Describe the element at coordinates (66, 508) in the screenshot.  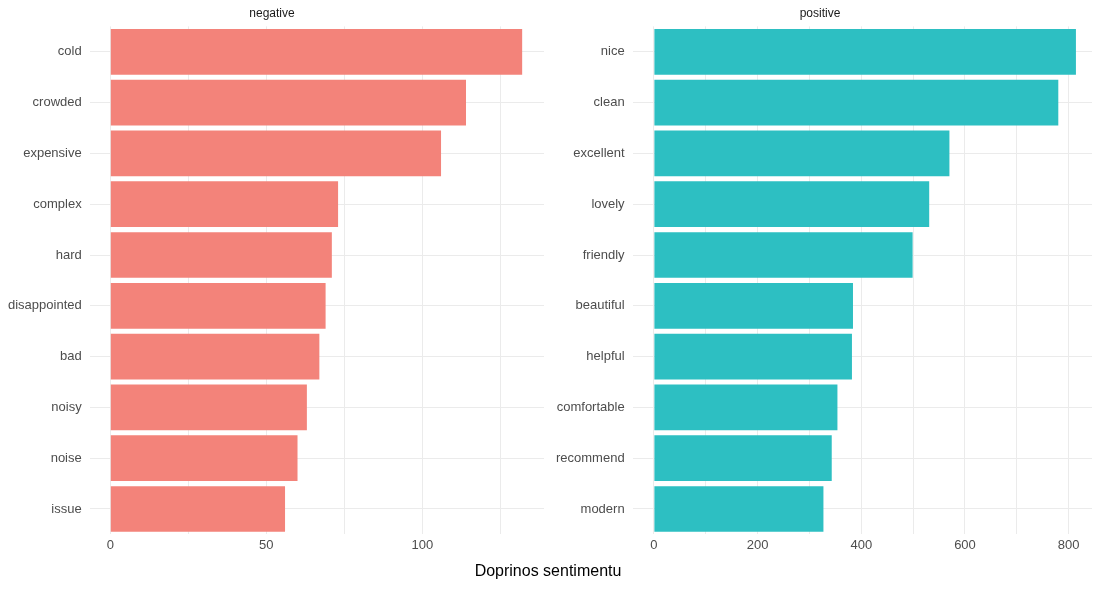
I see `y-tick-label: issue` at that location.